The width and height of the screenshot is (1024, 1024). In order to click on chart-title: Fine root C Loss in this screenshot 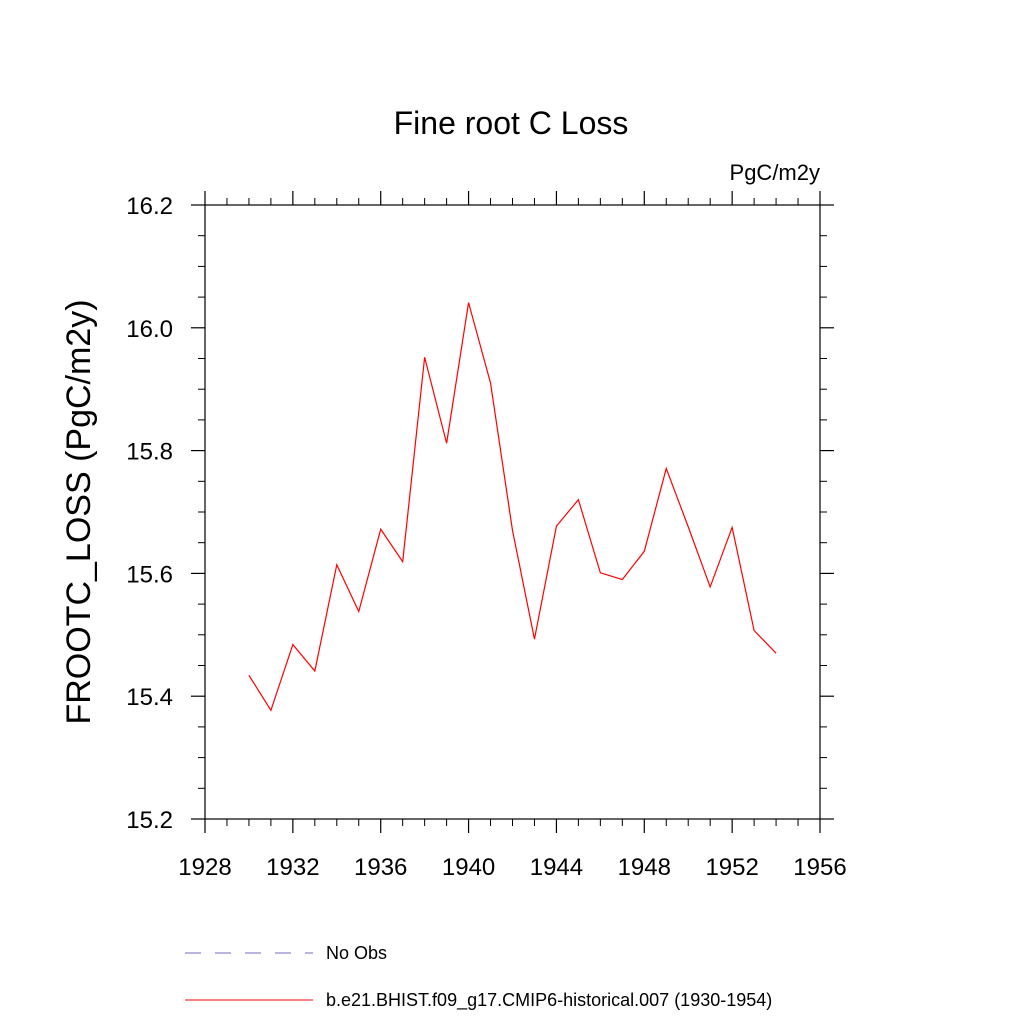, I will do `click(511, 123)`.